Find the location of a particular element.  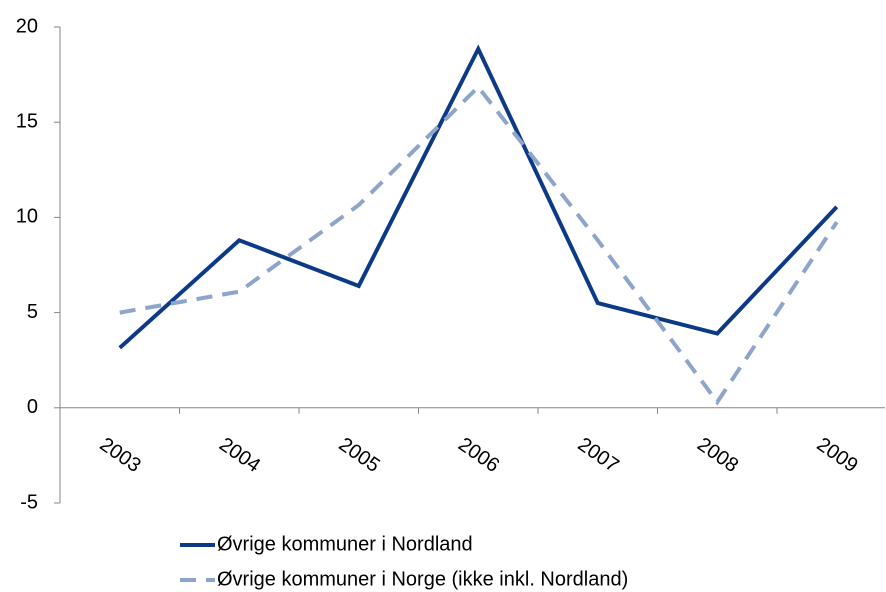

x-tick-label: 2004 is located at coordinates (239, 455).